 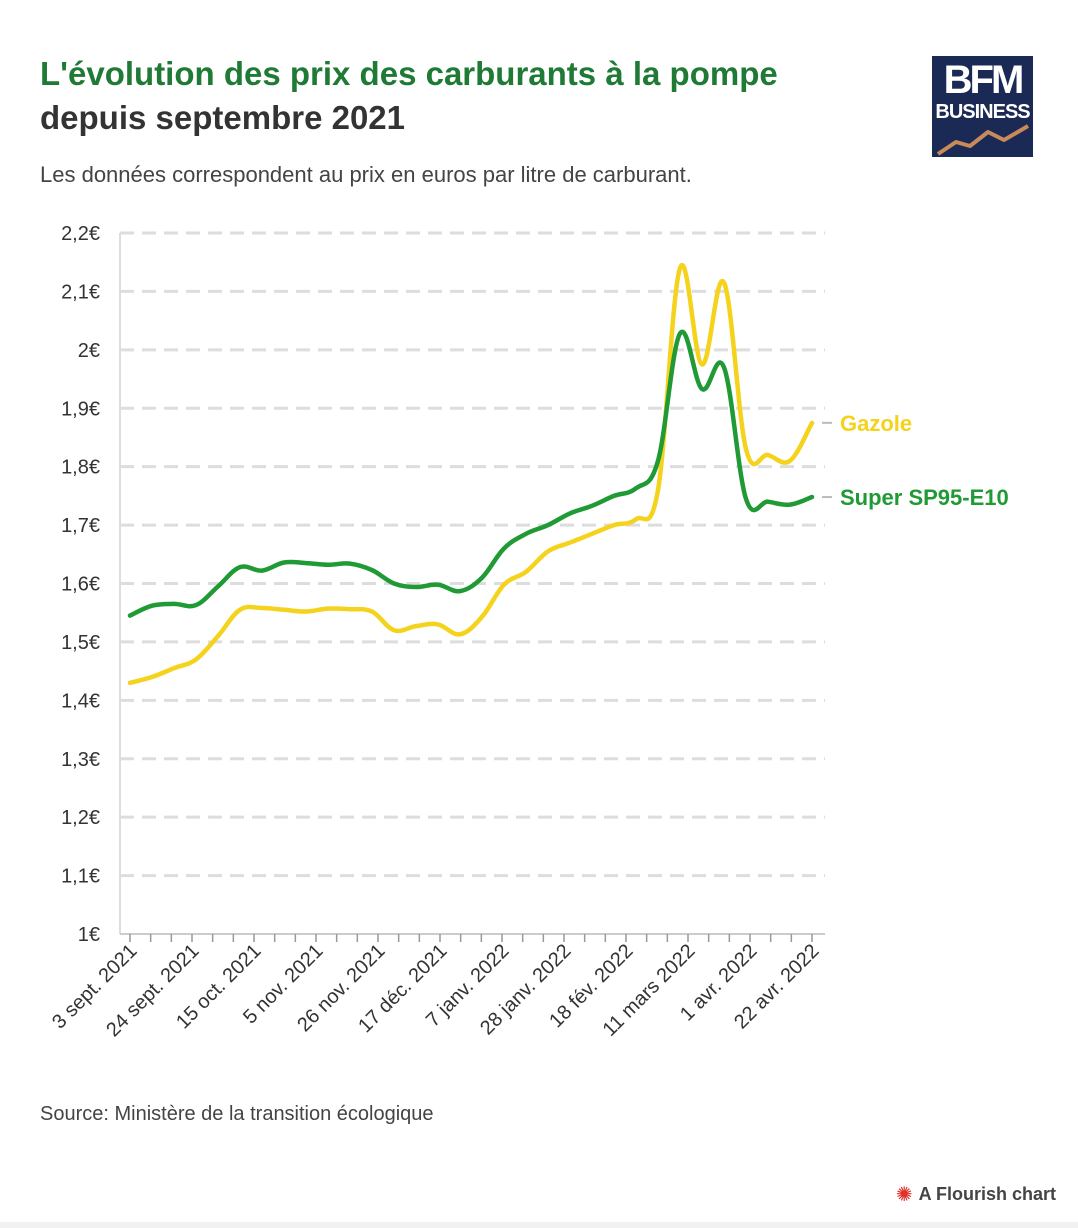 What do you see at coordinates (924, 497) in the screenshot?
I see `legend-label-super-sp95-e10: Super SP95-E10` at bounding box center [924, 497].